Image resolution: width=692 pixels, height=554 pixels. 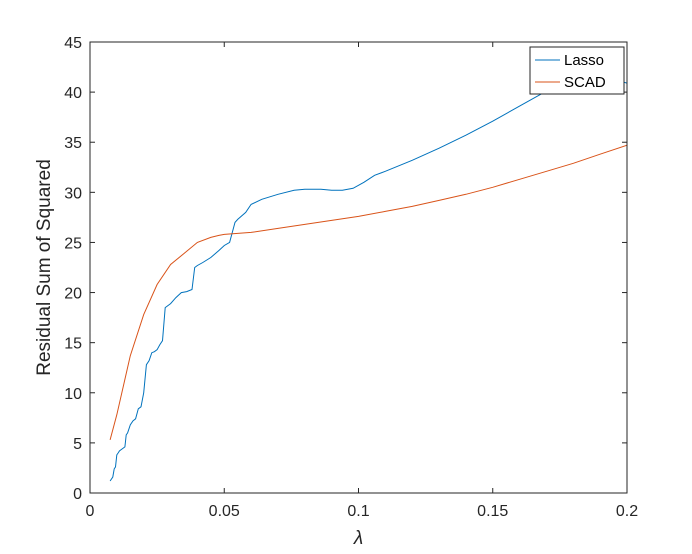 What do you see at coordinates (73, 93) in the screenshot?
I see `y-tick-label: 40` at bounding box center [73, 93].